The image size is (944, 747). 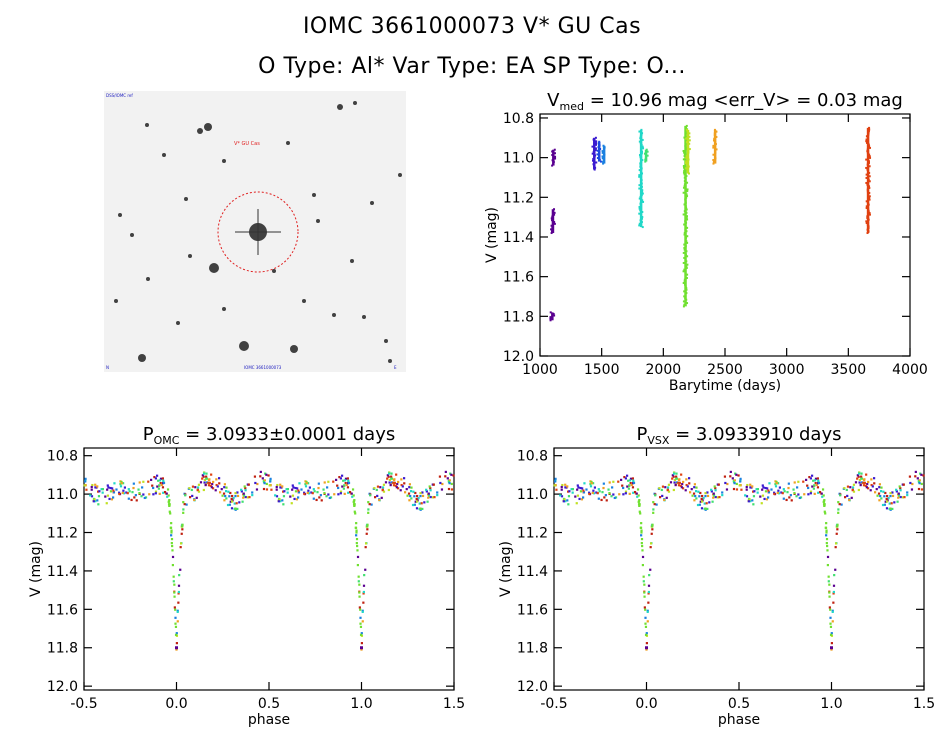 What do you see at coordinates (62, 457) in the screenshot?
I see `y-tick-label: 10.8` at bounding box center [62, 457].